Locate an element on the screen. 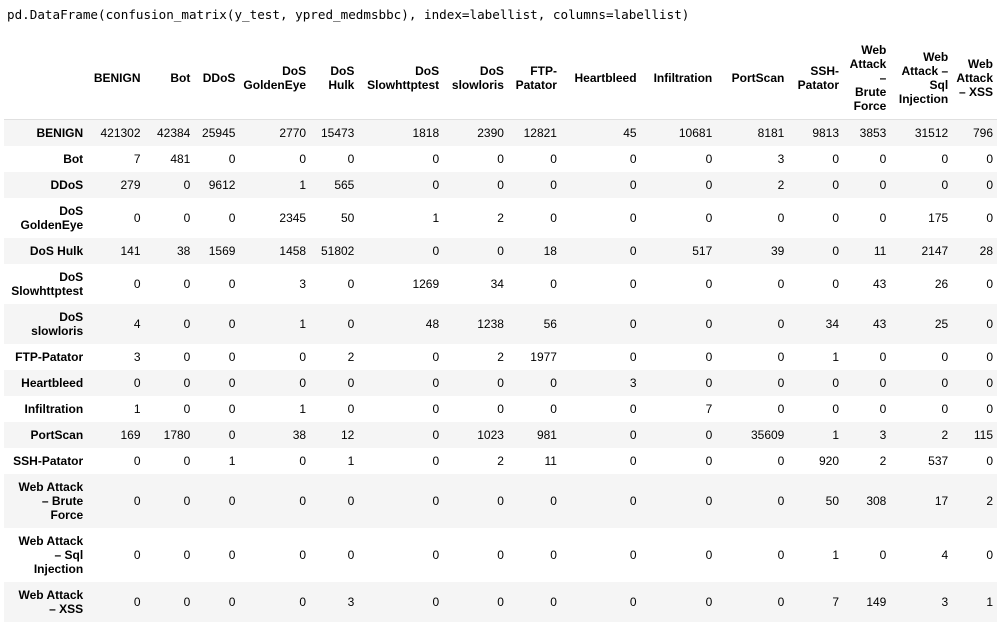  matrix-cell: 2345 is located at coordinates (293, 217).